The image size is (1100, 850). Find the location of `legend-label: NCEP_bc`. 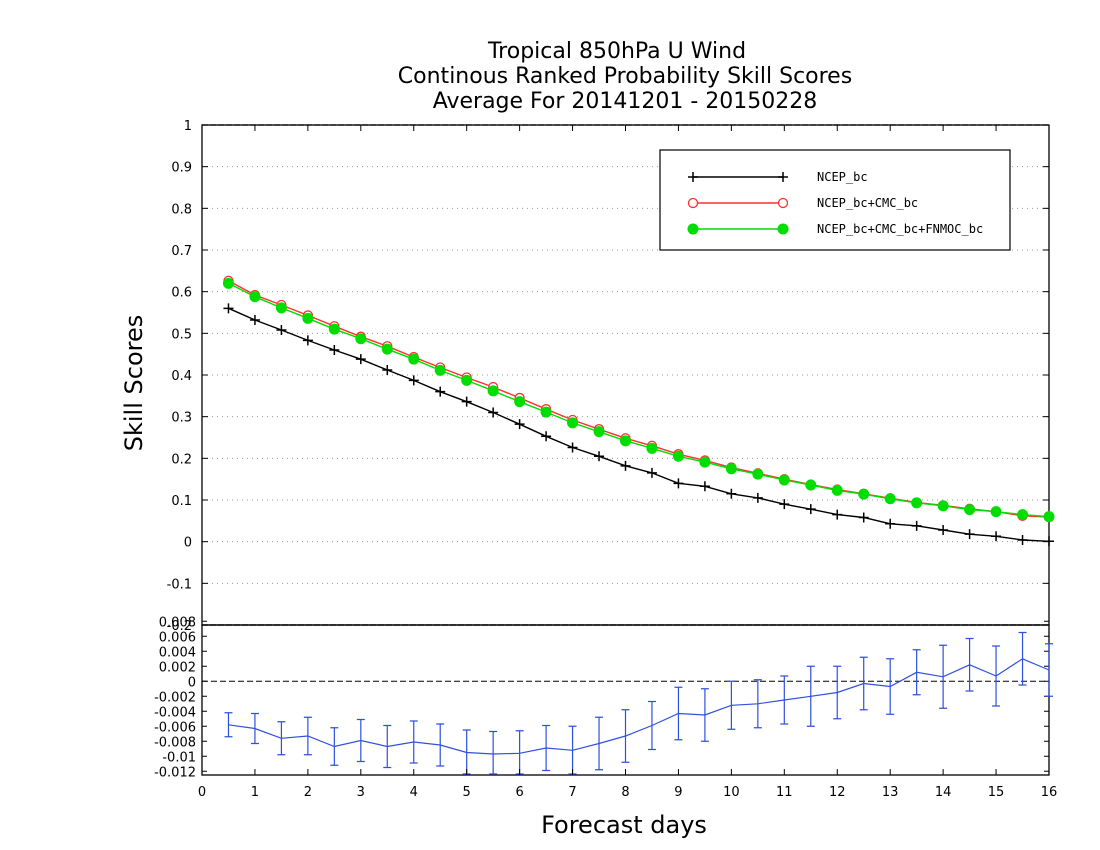

legend-label: NCEP_bc is located at coordinates (842, 177).